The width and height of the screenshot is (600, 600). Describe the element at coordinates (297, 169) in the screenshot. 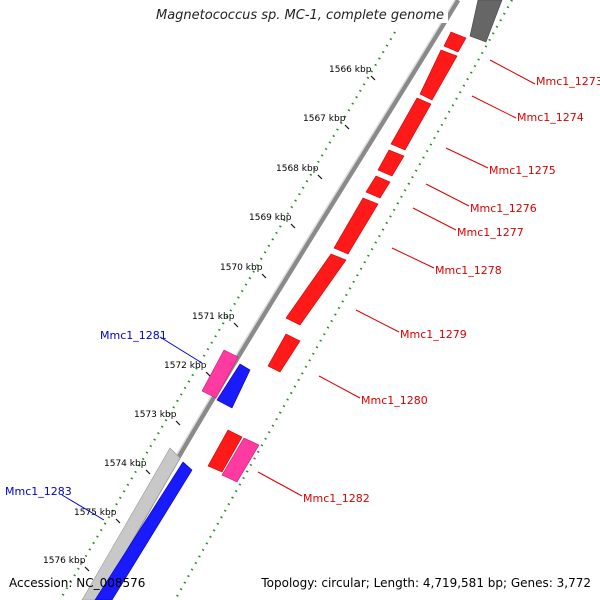

I see `tick-label: 1568 kbp` at that location.